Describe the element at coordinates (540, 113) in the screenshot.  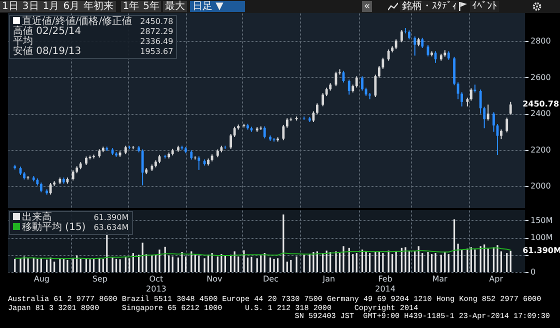
I see `y-tick-label: 2400` at that location.